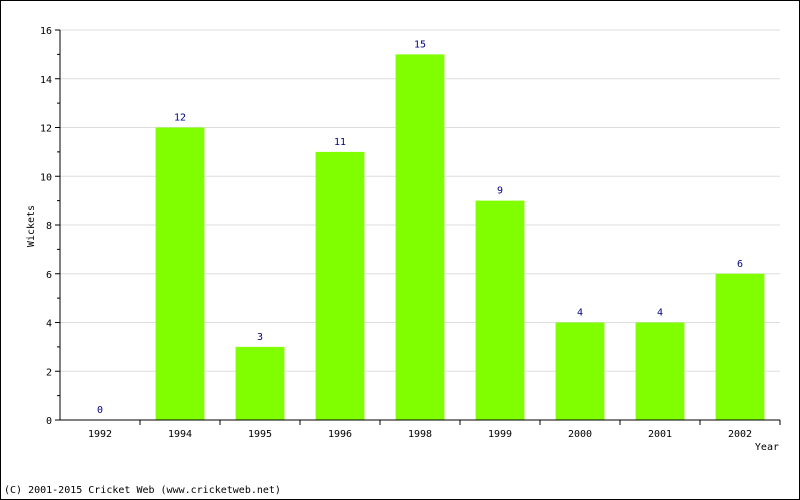  I want to click on y-tick-label: 12, so click(46, 129).